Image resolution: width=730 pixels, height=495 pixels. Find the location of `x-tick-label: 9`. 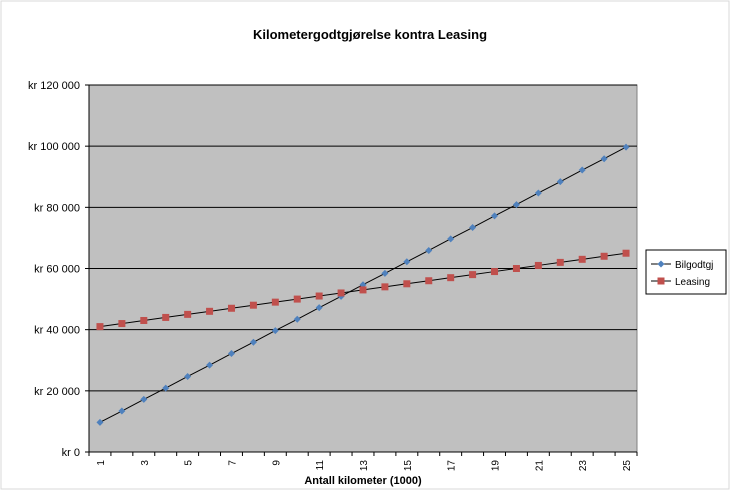

x-tick-label: 9 is located at coordinates (276, 463).